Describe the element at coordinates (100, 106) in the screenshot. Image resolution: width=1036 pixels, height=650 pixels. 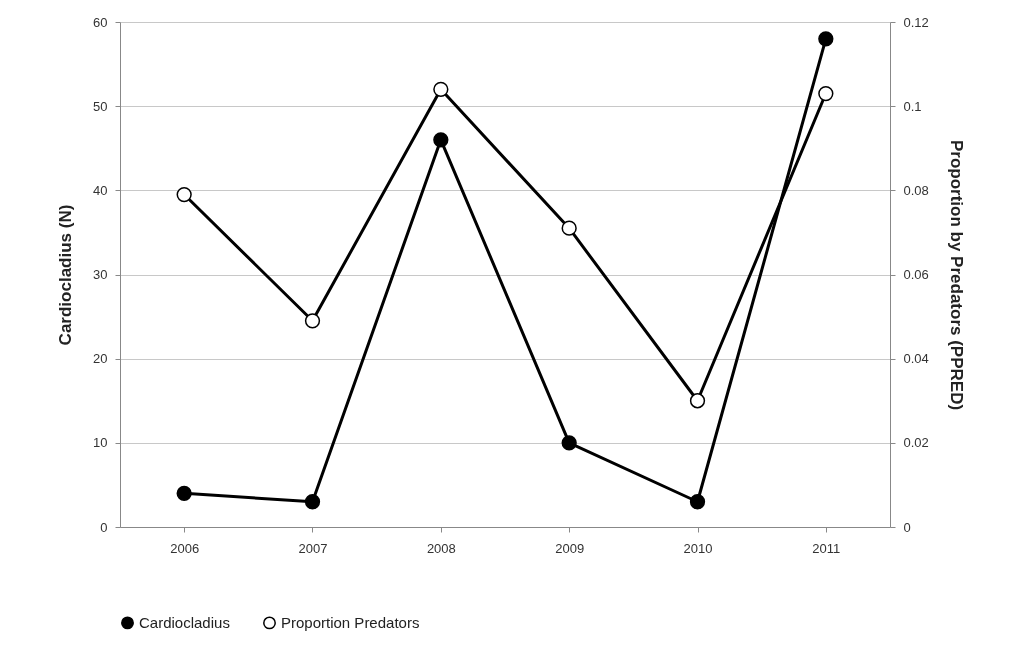
I see `y-tick-label: 50` at that location.